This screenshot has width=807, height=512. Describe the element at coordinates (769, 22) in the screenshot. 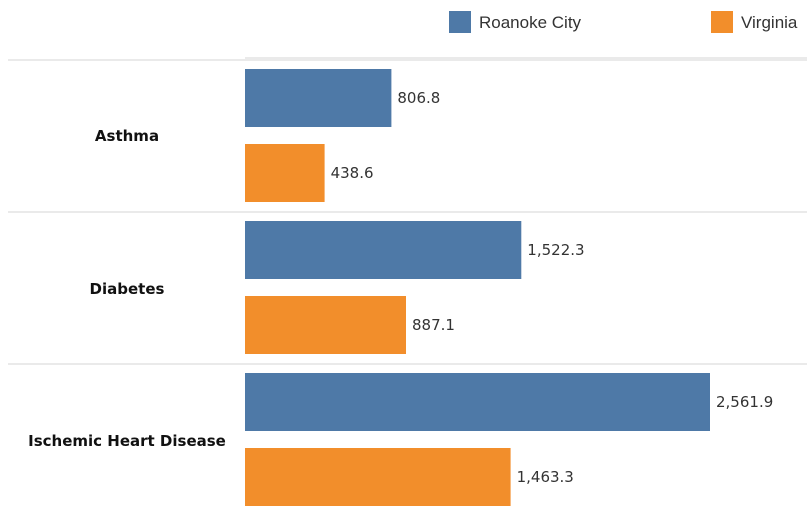

I see `legend-label-virginia: Virginia` at that location.